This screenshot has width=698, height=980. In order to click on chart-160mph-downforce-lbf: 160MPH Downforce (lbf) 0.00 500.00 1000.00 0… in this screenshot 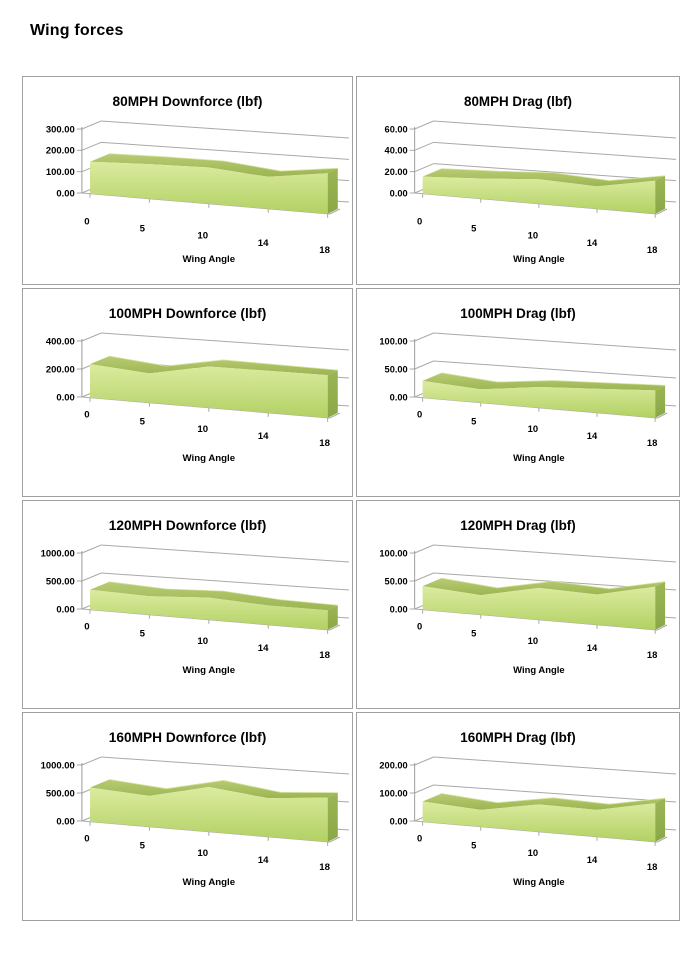, I will do `click(187, 816)`.